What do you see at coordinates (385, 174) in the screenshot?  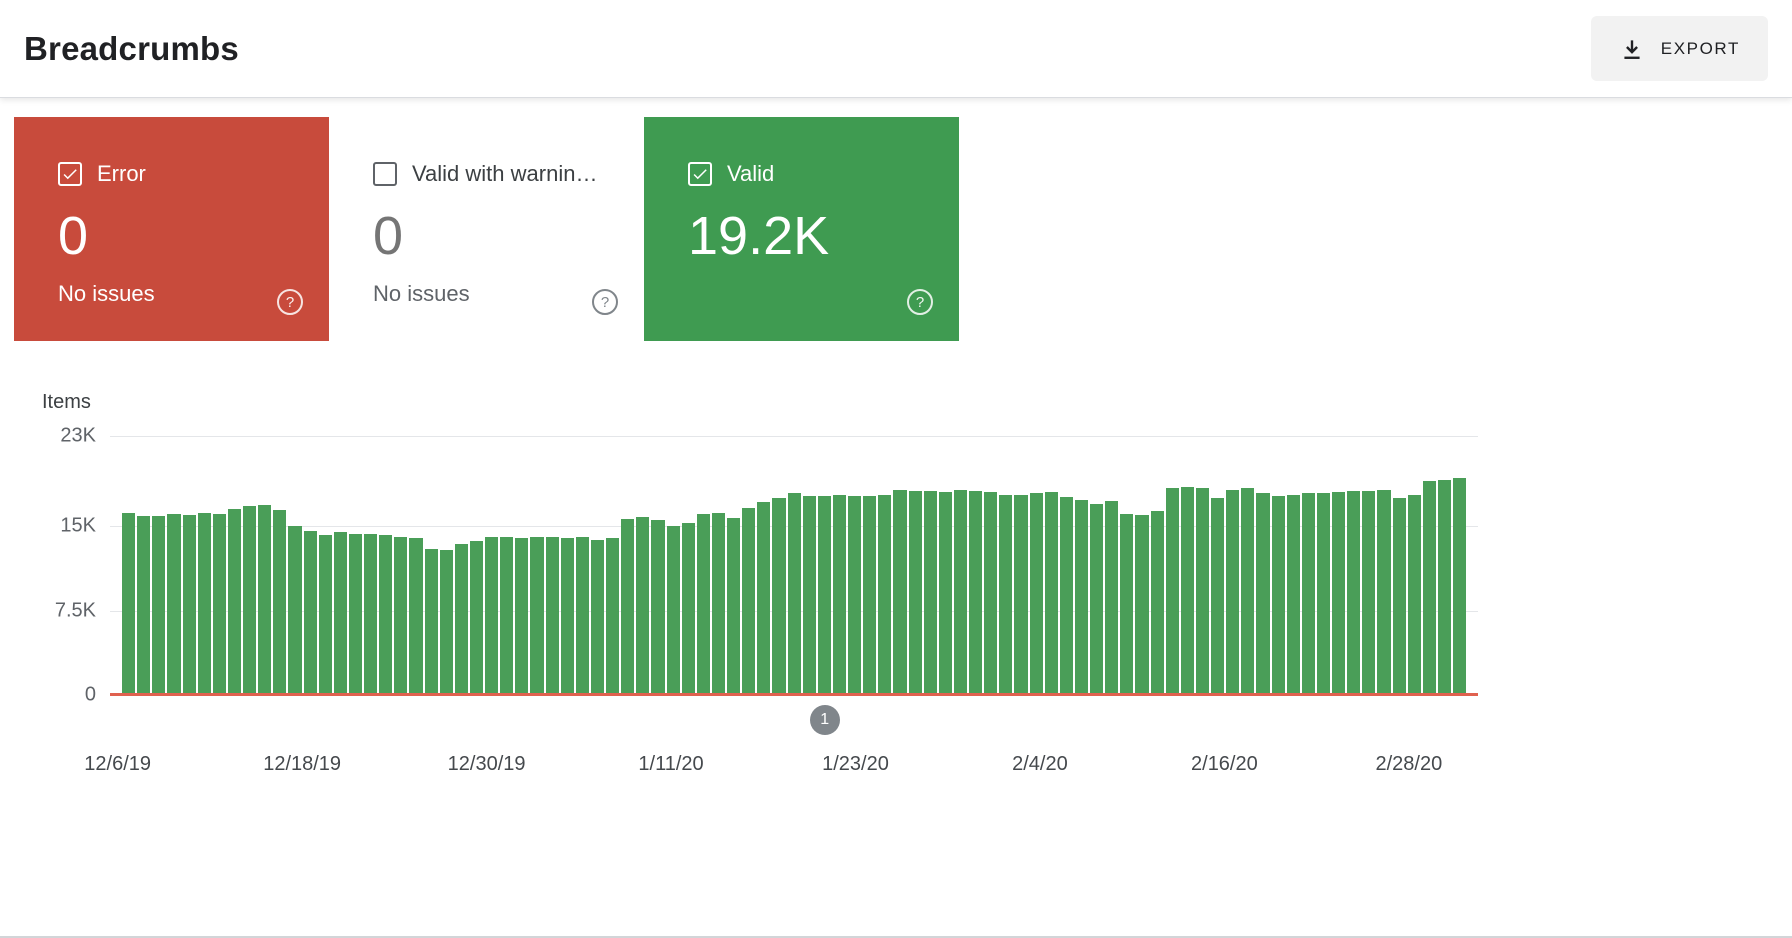 I see `warnings-checkbox-unchecked` at bounding box center [385, 174].